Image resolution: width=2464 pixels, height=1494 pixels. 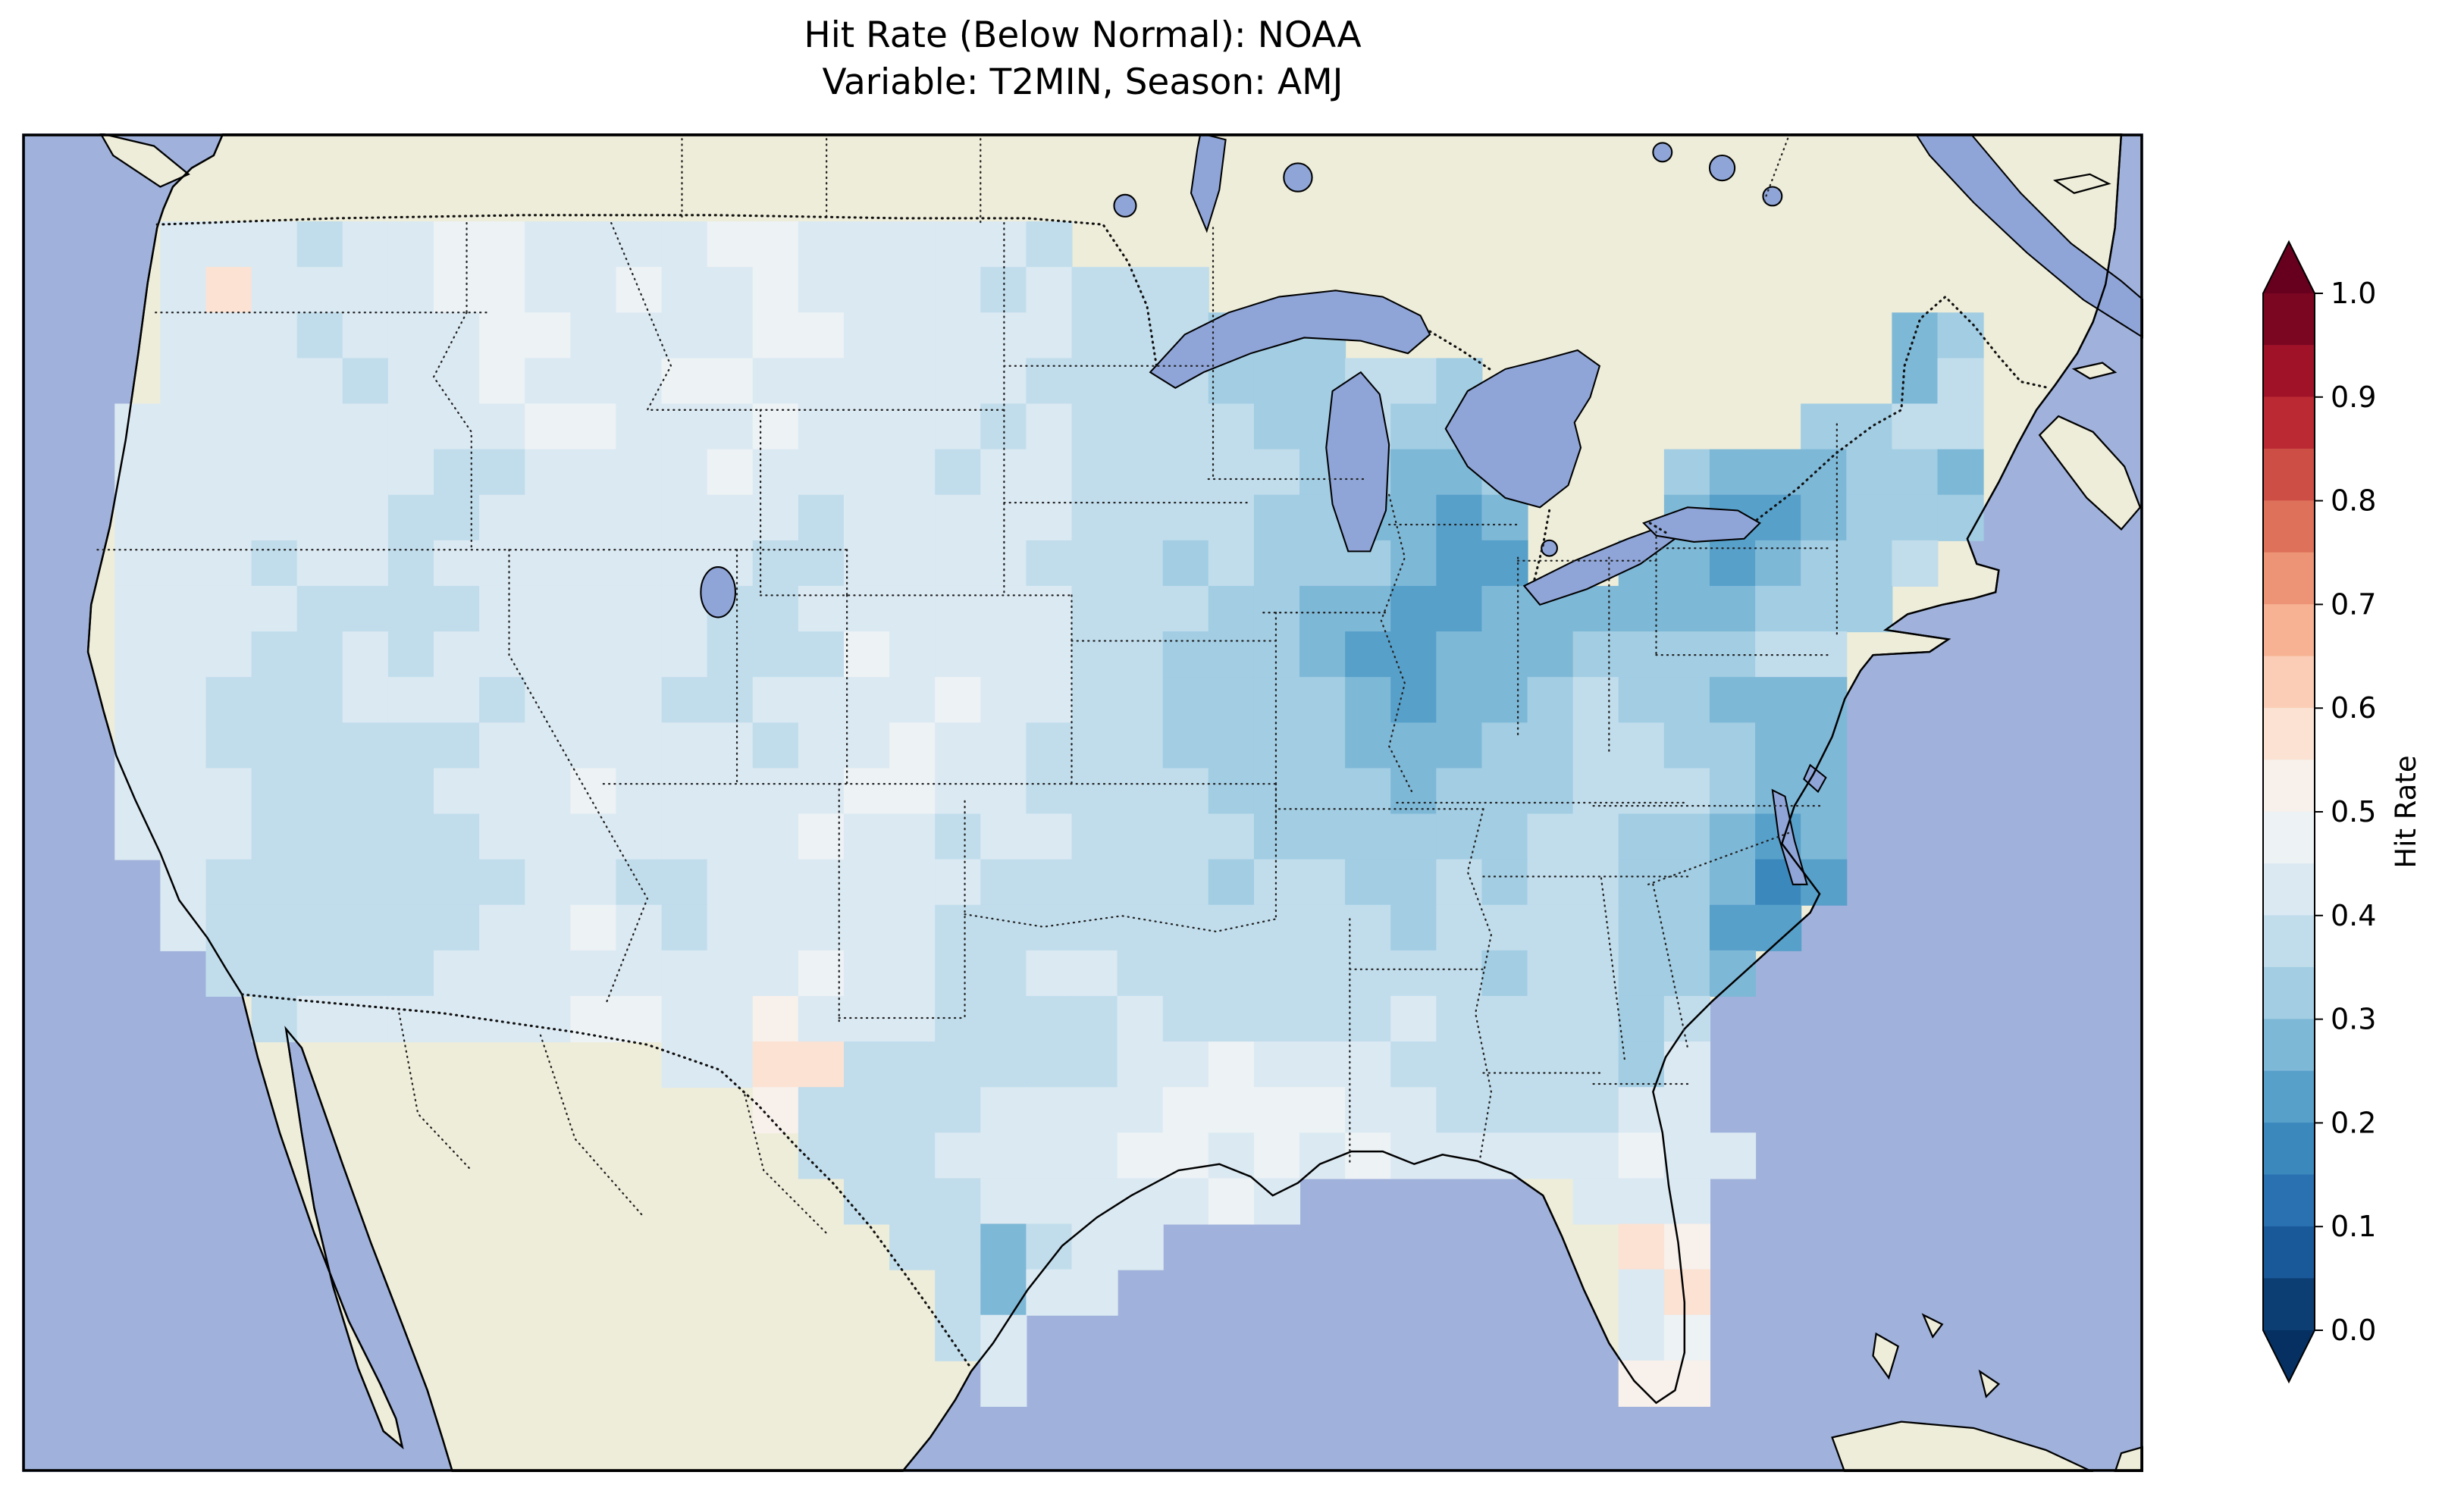 What do you see at coordinates (2354, 293) in the screenshot?
I see `colorbar-tick-label: 1.0` at bounding box center [2354, 293].